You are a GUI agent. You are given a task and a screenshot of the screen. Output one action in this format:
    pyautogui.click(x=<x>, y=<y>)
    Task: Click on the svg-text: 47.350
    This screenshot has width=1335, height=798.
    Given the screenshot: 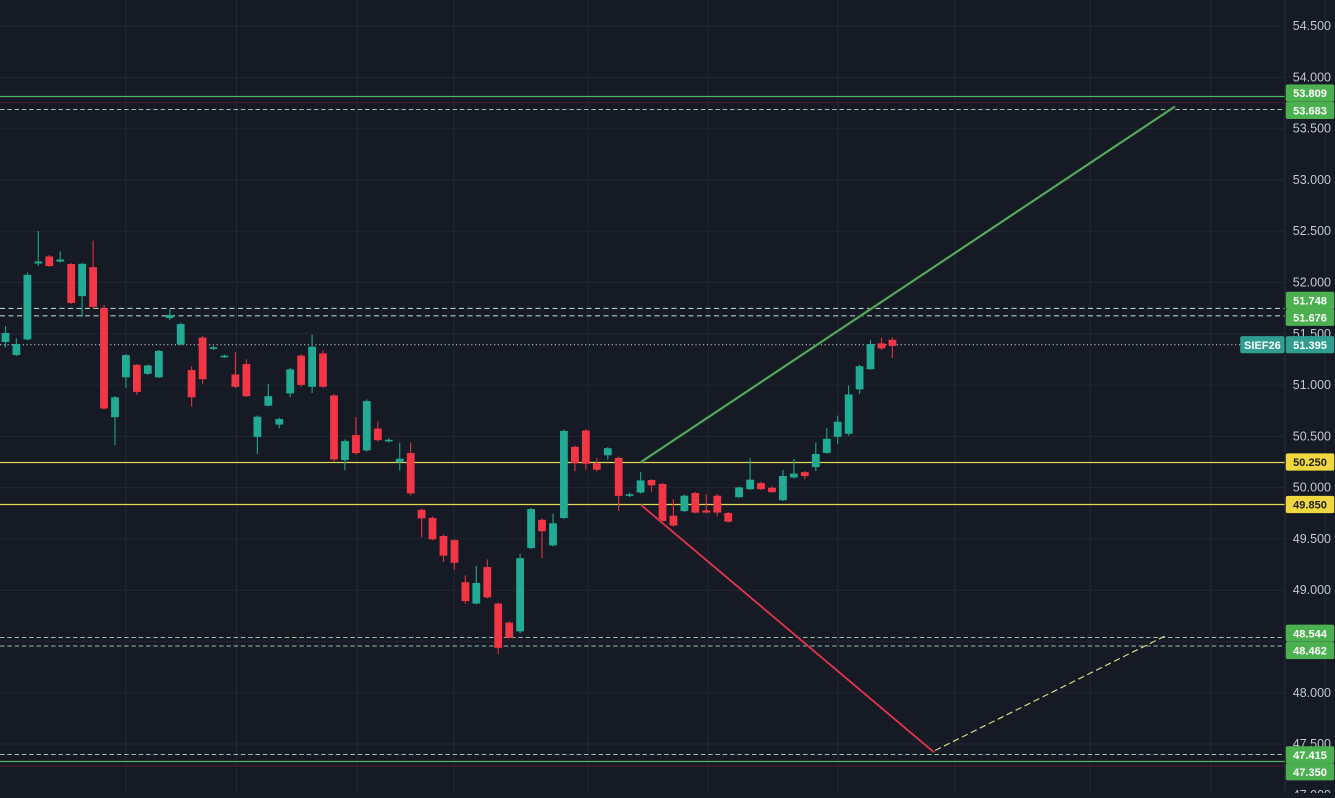 What is the action you would take?
    pyautogui.click(x=1310, y=773)
    